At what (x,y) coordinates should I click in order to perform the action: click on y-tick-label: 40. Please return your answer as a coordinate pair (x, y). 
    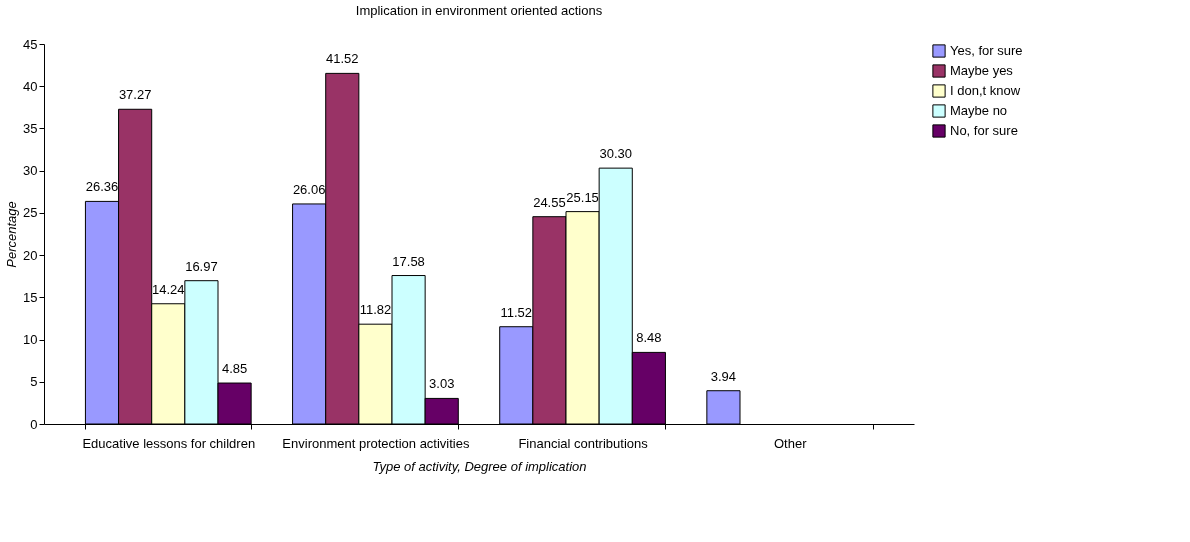
    Looking at the image, I should click on (30, 86).